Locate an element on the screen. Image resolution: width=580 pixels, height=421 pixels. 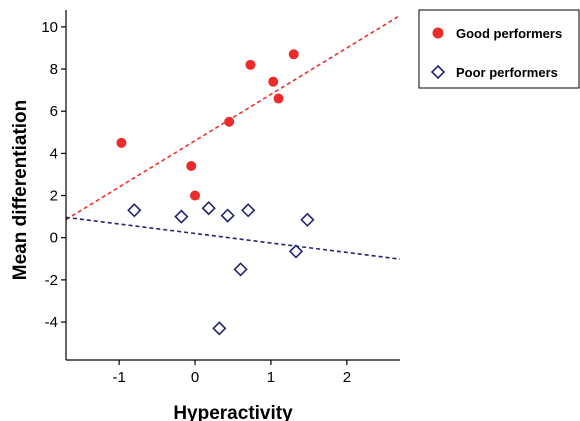
x-tick-label: 2 is located at coordinates (347, 377).